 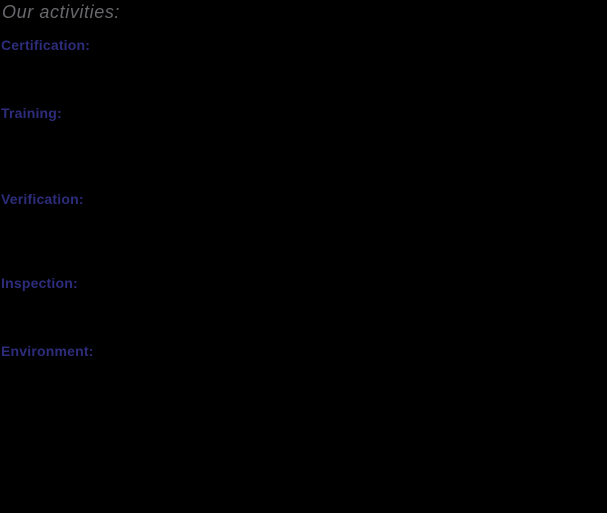 I want to click on section-heading-verification: Verification:, so click(x=42, y=199).